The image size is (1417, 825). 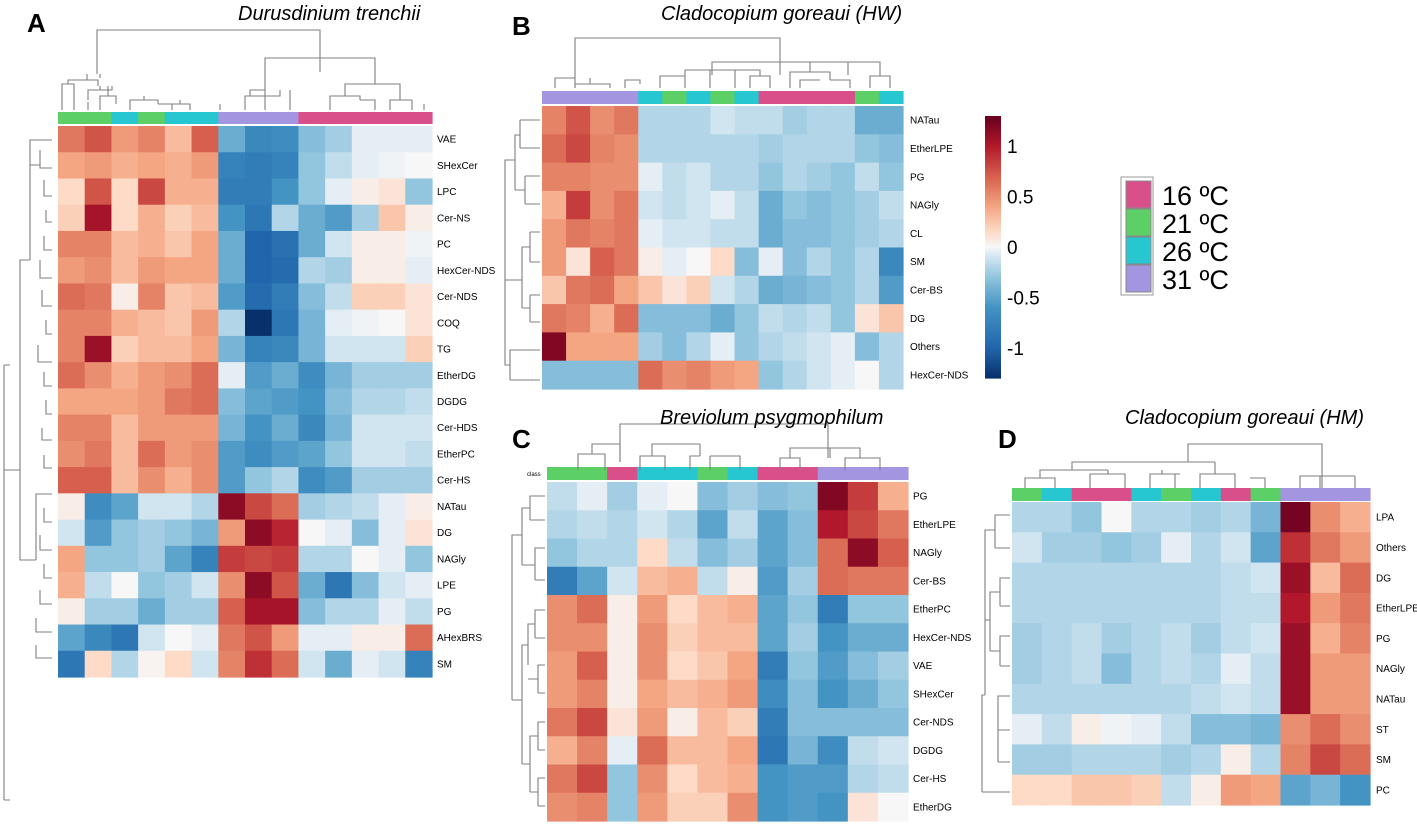 What do you see at coordinates (446, 192) in the screenshot?
I see `row-label: LPC` at bounding box center [446, 192].